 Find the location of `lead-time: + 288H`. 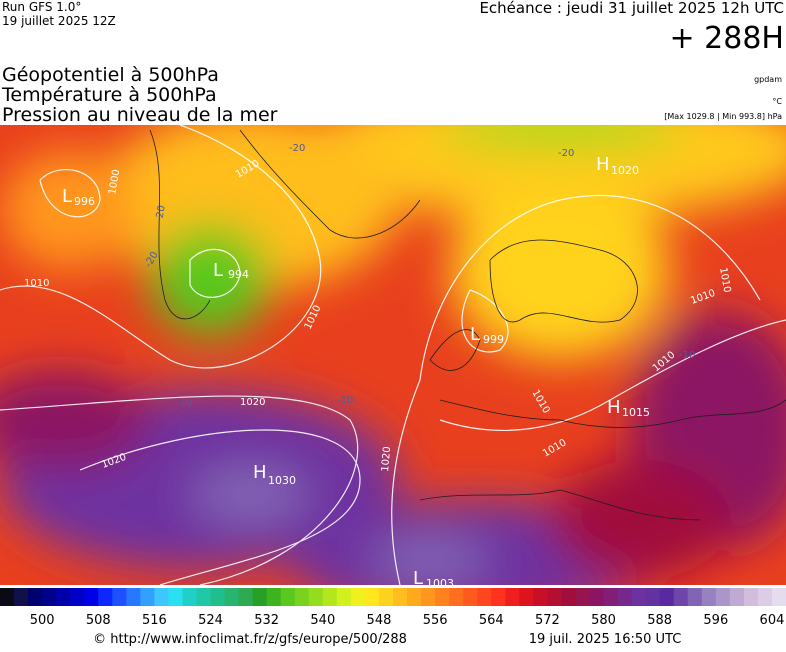

lead-time: + 288H is located at coordinates (727, 38).